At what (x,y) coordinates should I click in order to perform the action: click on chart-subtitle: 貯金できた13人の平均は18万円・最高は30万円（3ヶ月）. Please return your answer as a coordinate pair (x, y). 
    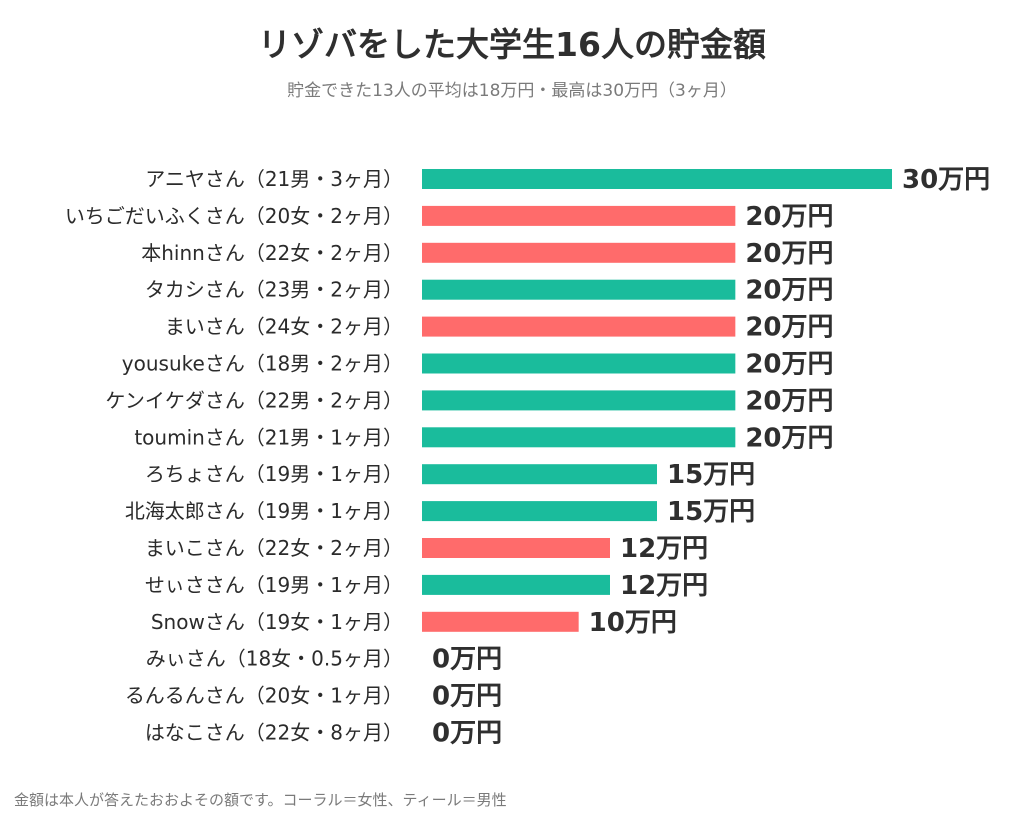
    Looking at the image, I should click on (512, 91).